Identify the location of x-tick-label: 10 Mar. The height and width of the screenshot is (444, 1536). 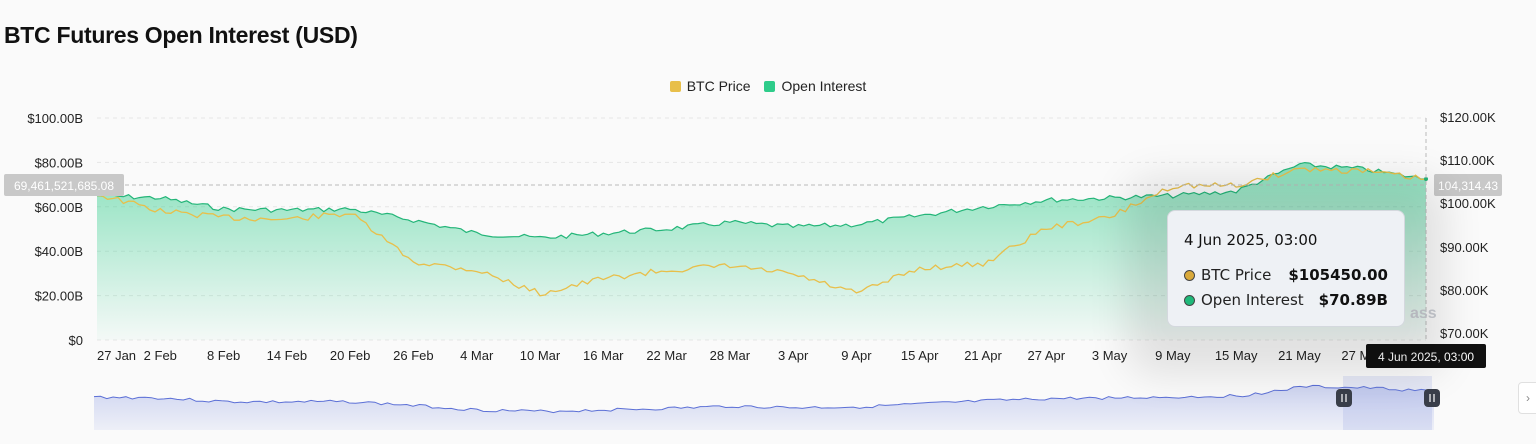
(540, 355).